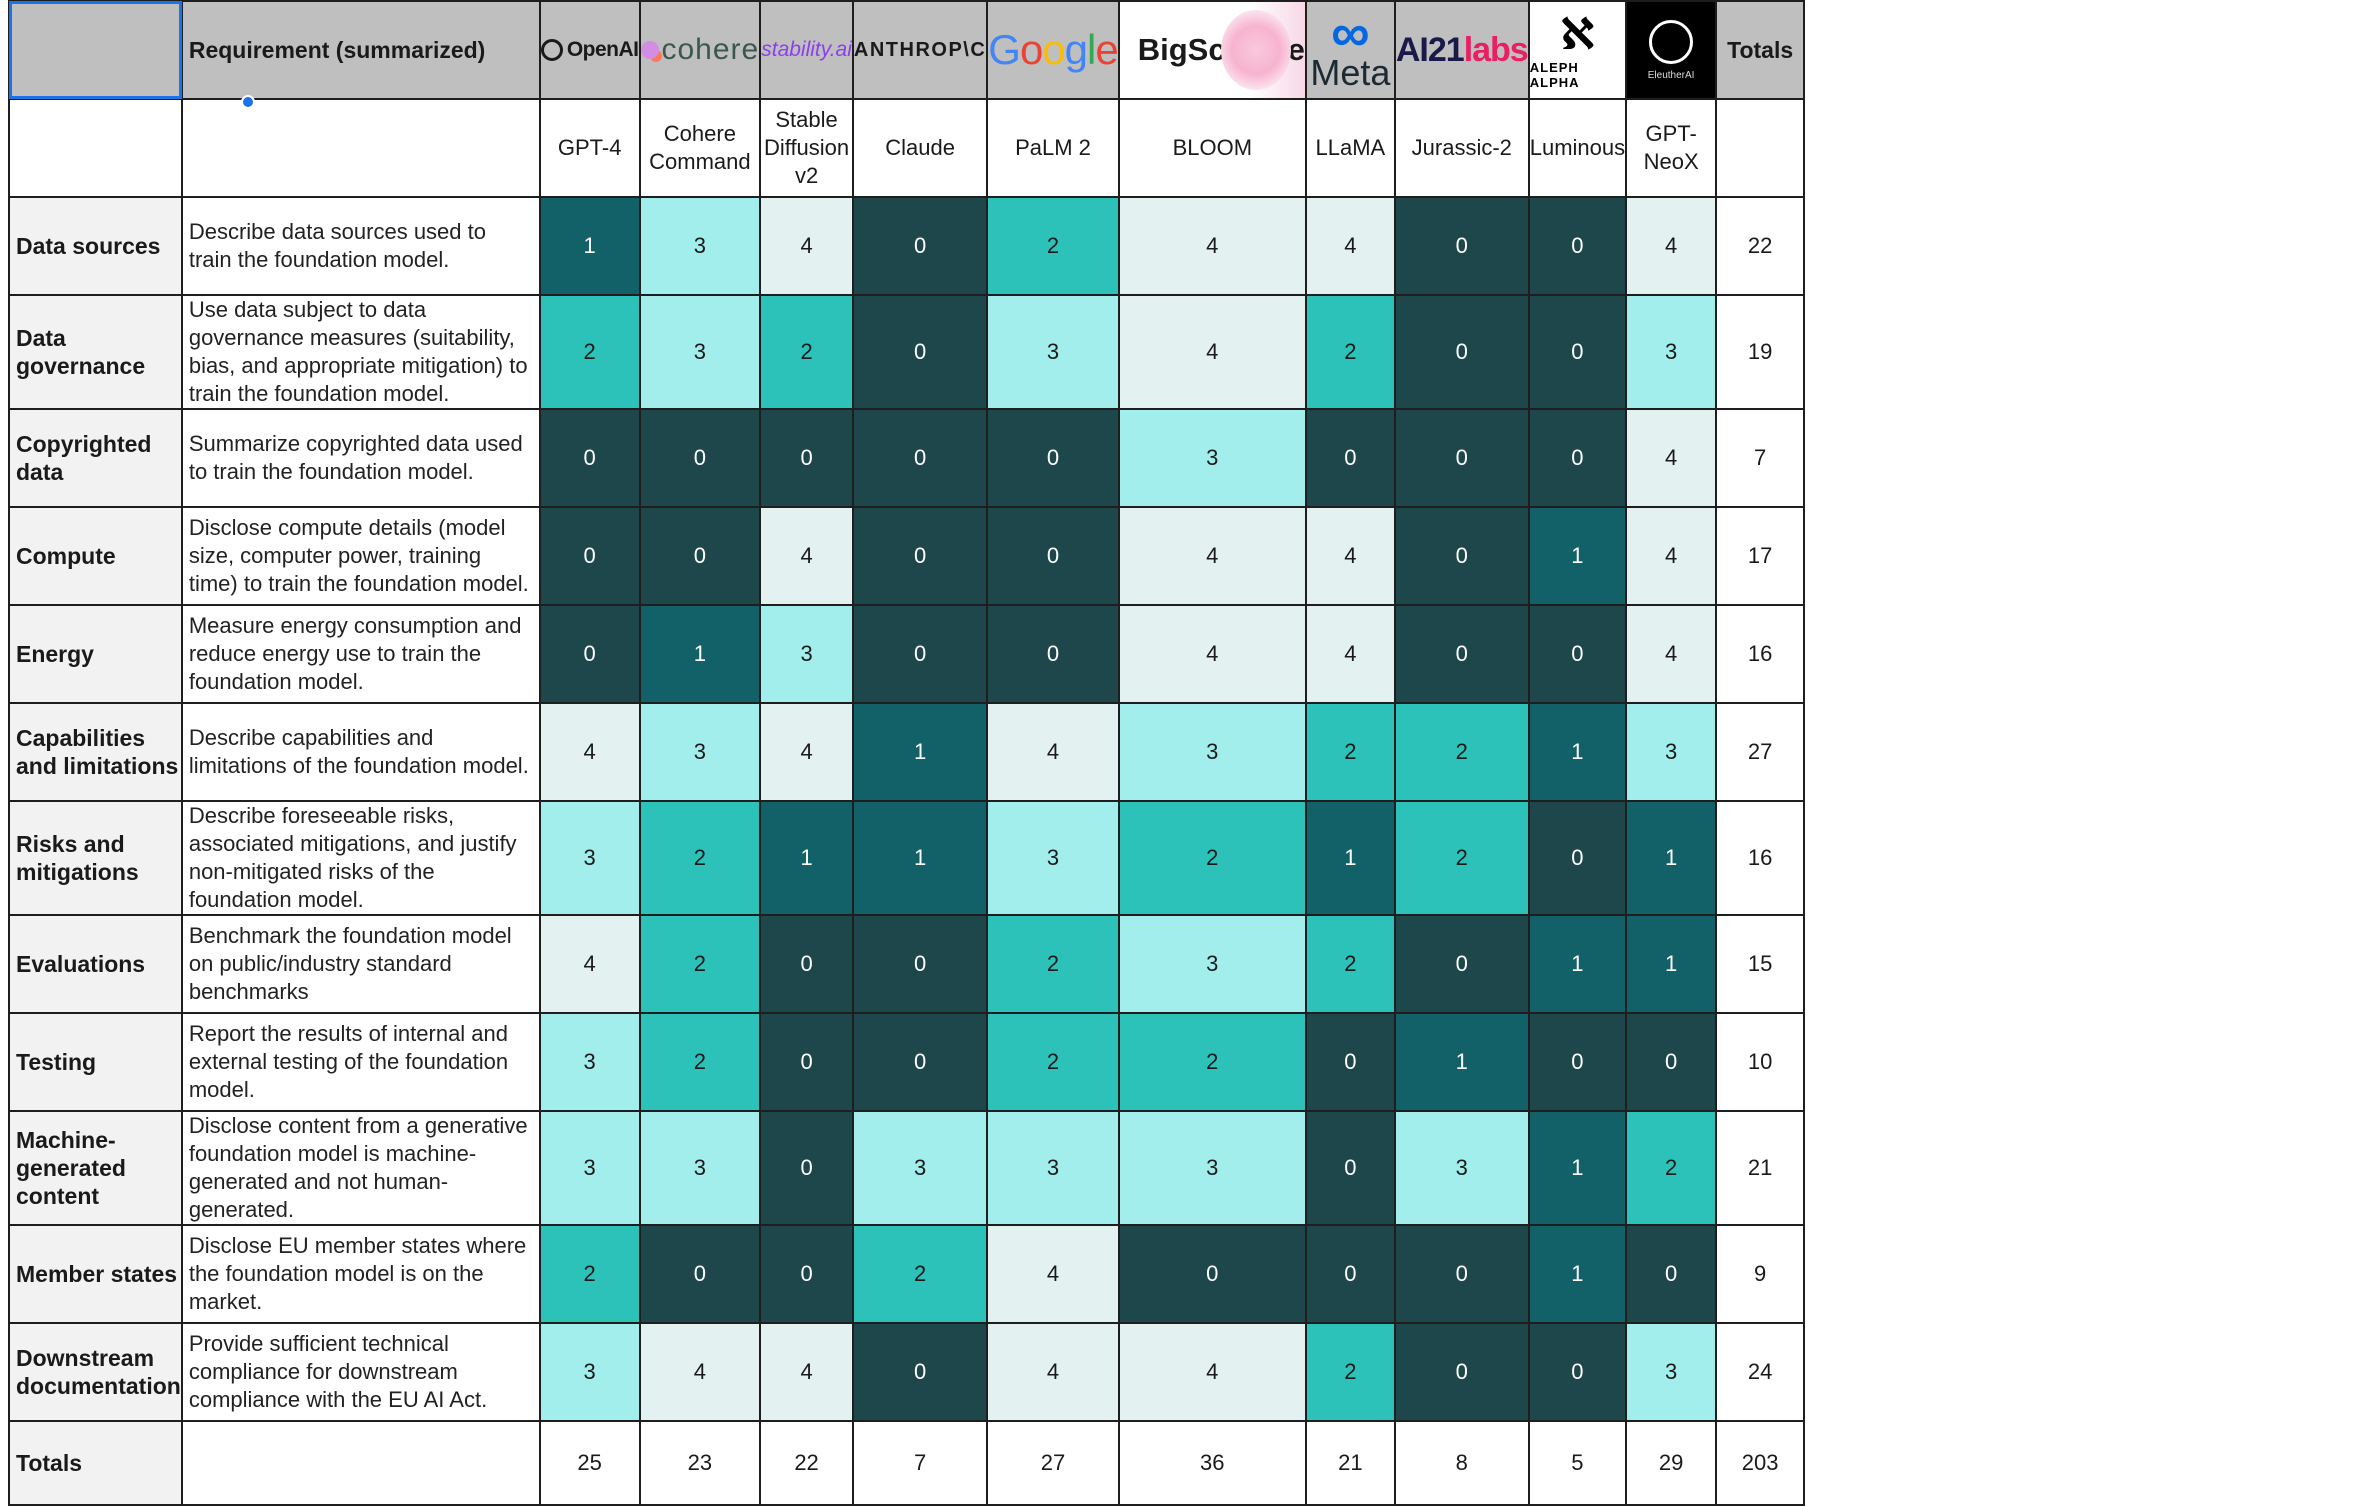 Image resolution: width=2364 pixels, height=1506 pixels. I want to click on row-total: 15, so click(1760, 964).